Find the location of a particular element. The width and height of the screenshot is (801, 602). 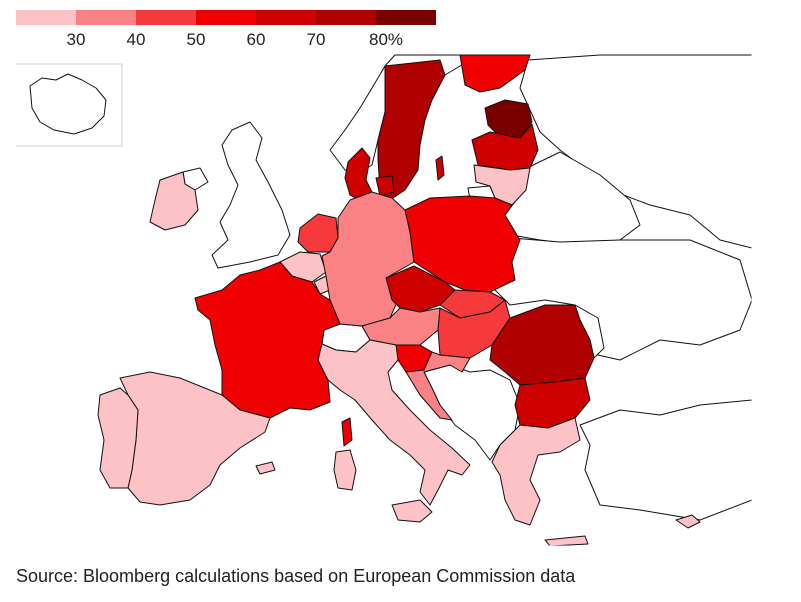

region-sweden is located at coordinates (411, 130).